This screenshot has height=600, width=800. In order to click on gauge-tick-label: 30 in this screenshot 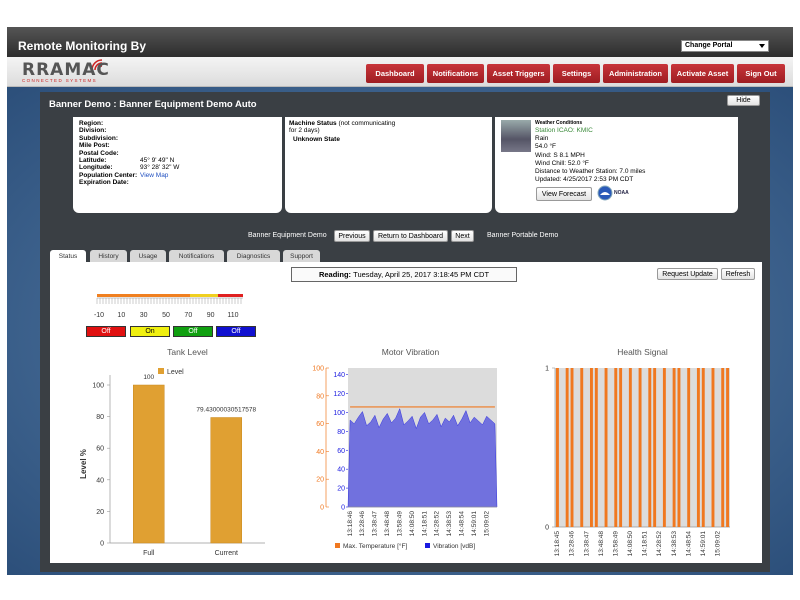, I will do `click(144, 315)`.